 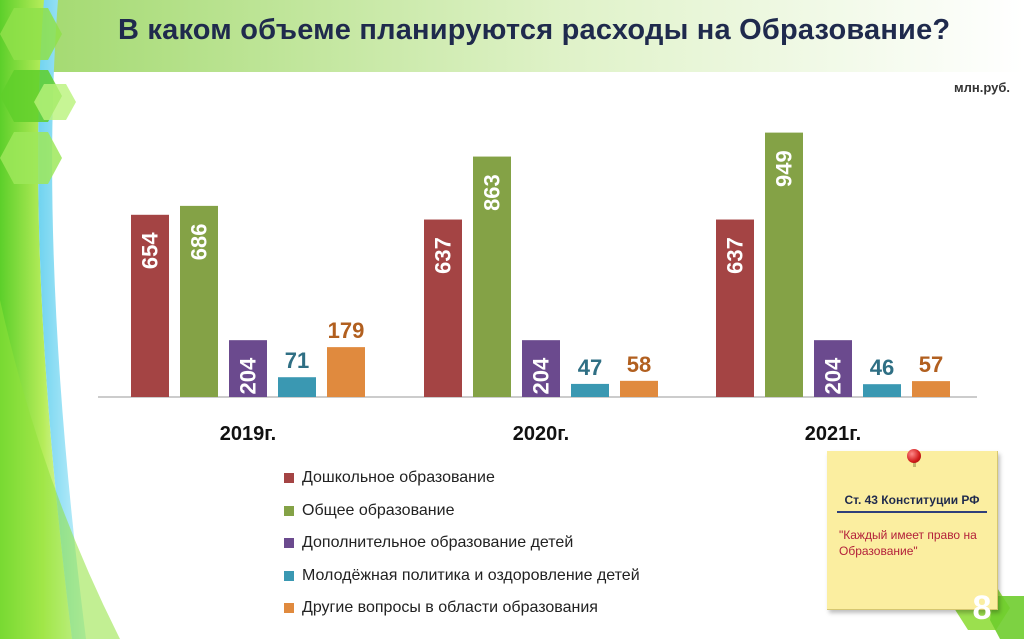 What do you see at coordinates (912, 500) in the screenshot?
I see `note-heading: Ст. 43 Конституции РФ` at bounding box center [912, 500].